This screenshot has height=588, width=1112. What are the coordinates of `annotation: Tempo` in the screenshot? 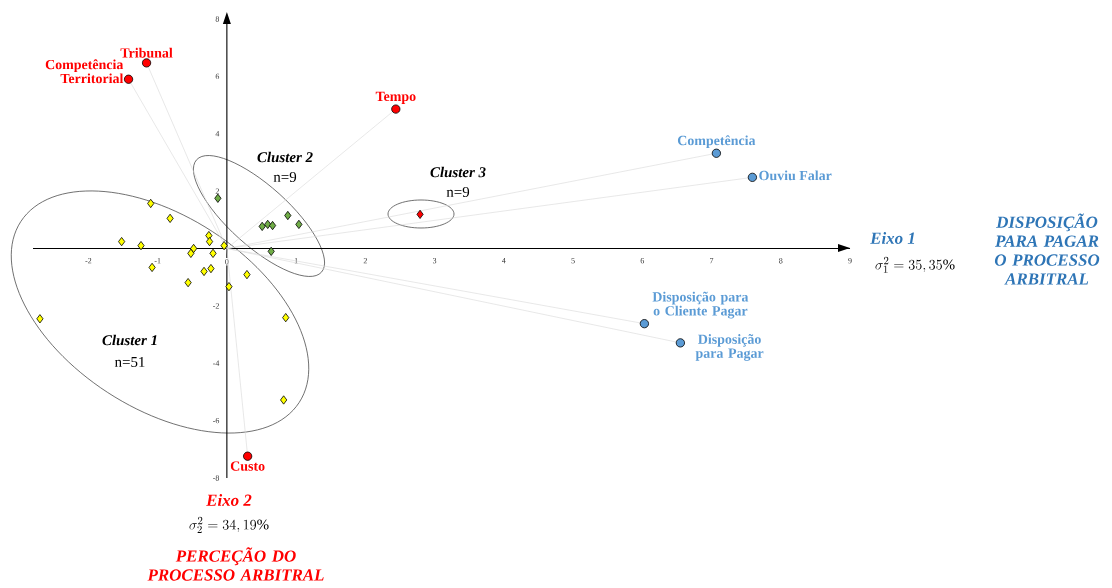 It's located at (395, 97).